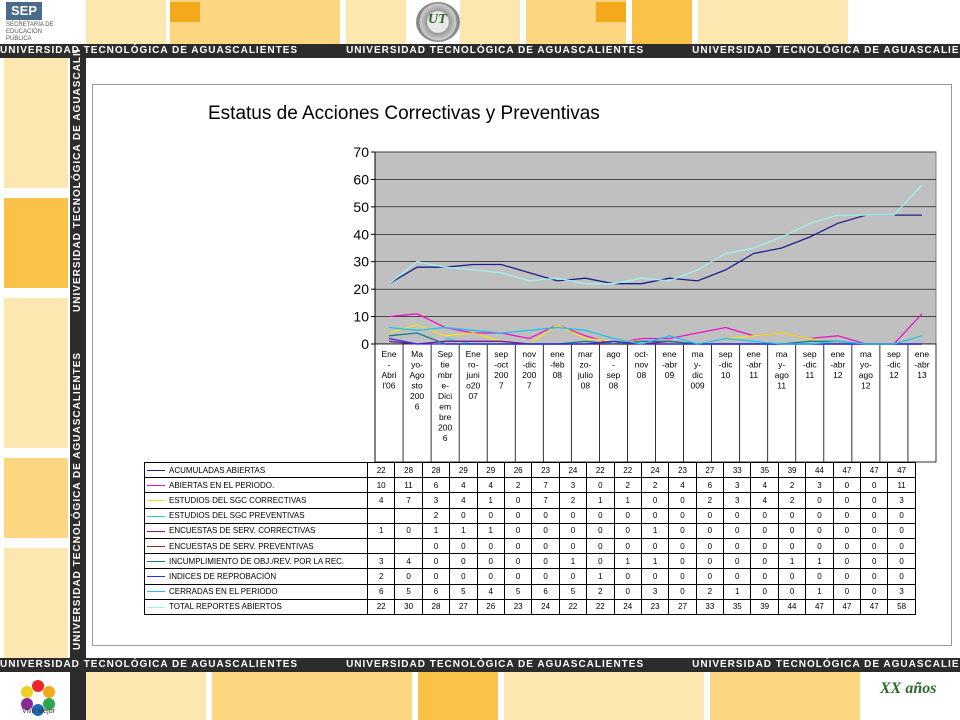 The height and width of the screenshot is (720, 960). I want to click on x-tick-label: 7, so click(529, 386).